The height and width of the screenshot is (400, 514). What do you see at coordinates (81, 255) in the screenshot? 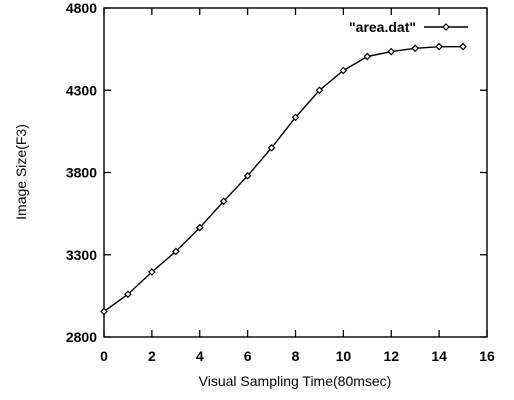
I see `y-tick-label: 3300` at bounding box center [81, 255].